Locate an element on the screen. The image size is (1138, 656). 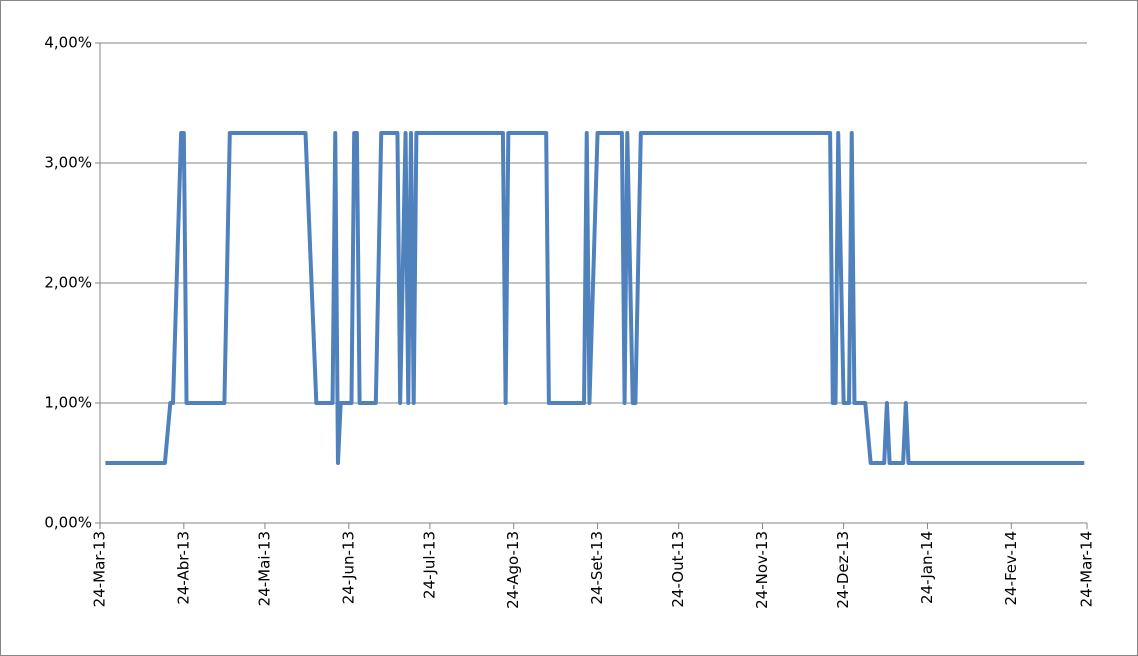
x-tick-label: 24-Jul-13 is located at coordinates (429, 565).